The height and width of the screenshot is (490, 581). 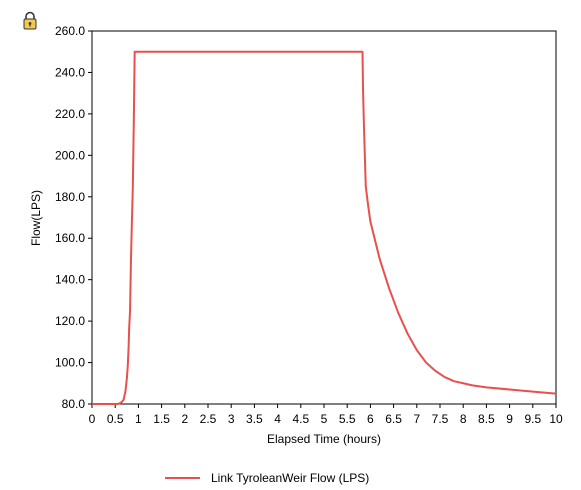 What do you see at coordinates (300, 419) in the screenshot?
I see `x-tick-label: 4.5` at bounding box center [300, 419].